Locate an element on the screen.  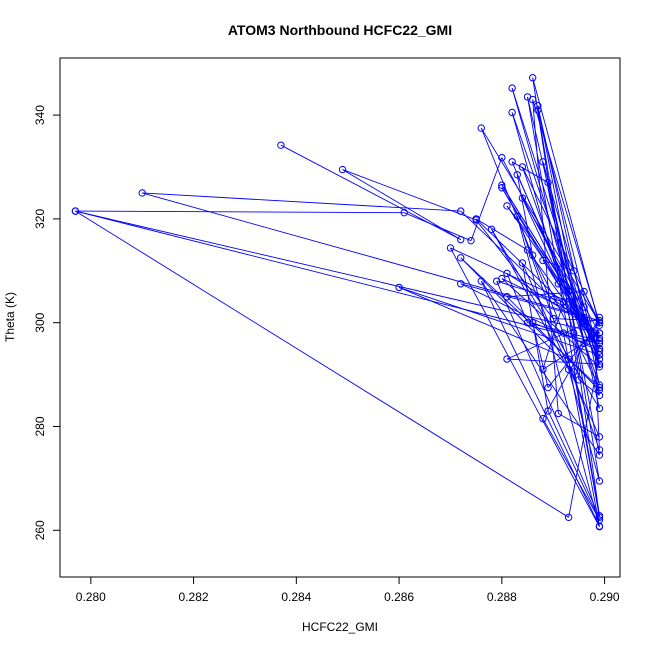
x-tick-label: 0.286 is located at coordinates (399, 597).